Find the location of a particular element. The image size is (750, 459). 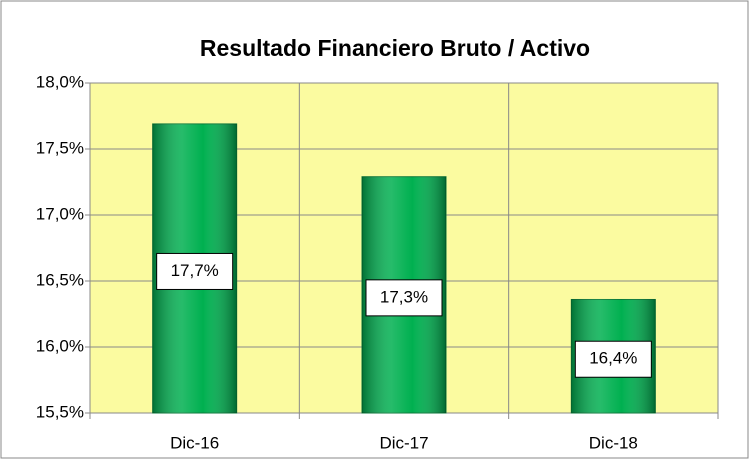

y-tick-label: 16,0% is located at coordinates (60, 345).